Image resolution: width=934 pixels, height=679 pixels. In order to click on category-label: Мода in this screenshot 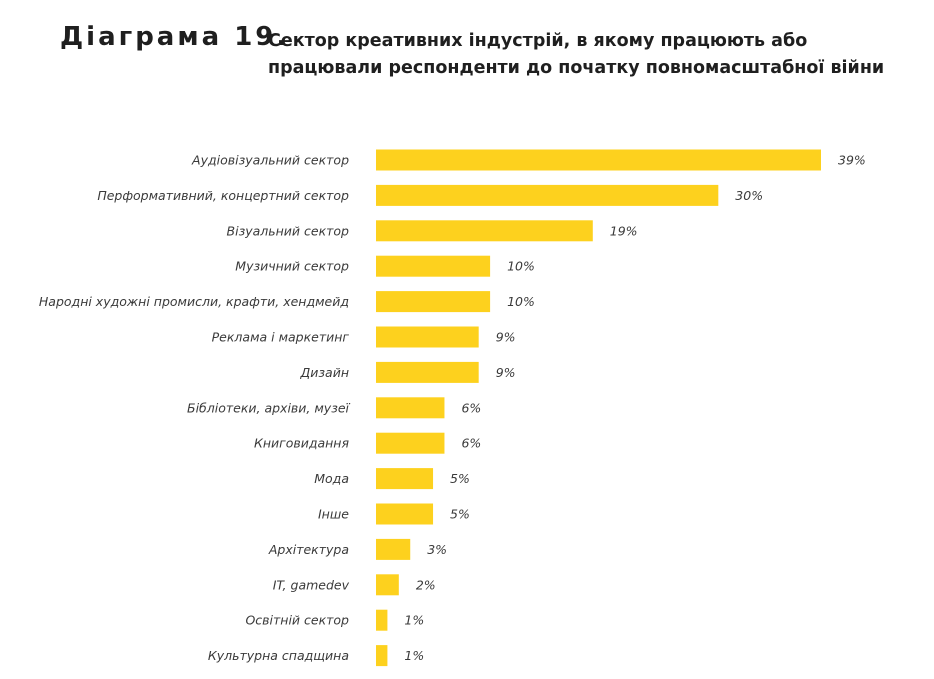, I will do `click(331, 478)`.